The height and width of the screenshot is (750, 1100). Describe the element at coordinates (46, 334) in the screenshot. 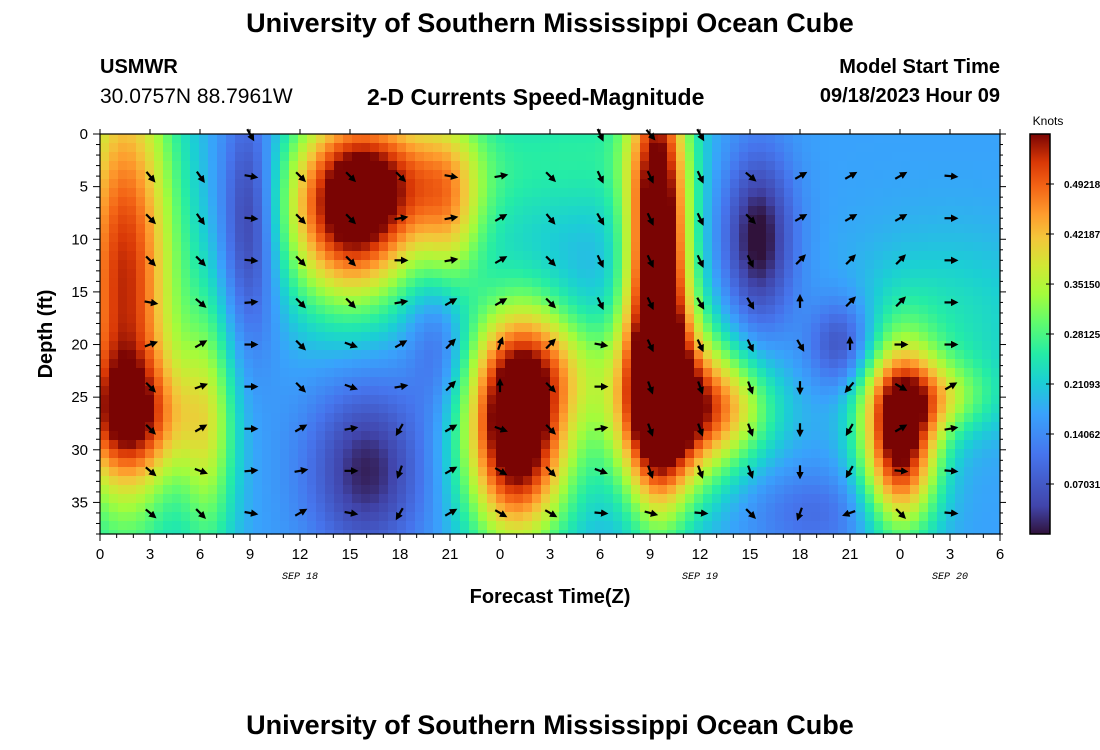

I see `y-axis-label: Depth (ft)` at that location.